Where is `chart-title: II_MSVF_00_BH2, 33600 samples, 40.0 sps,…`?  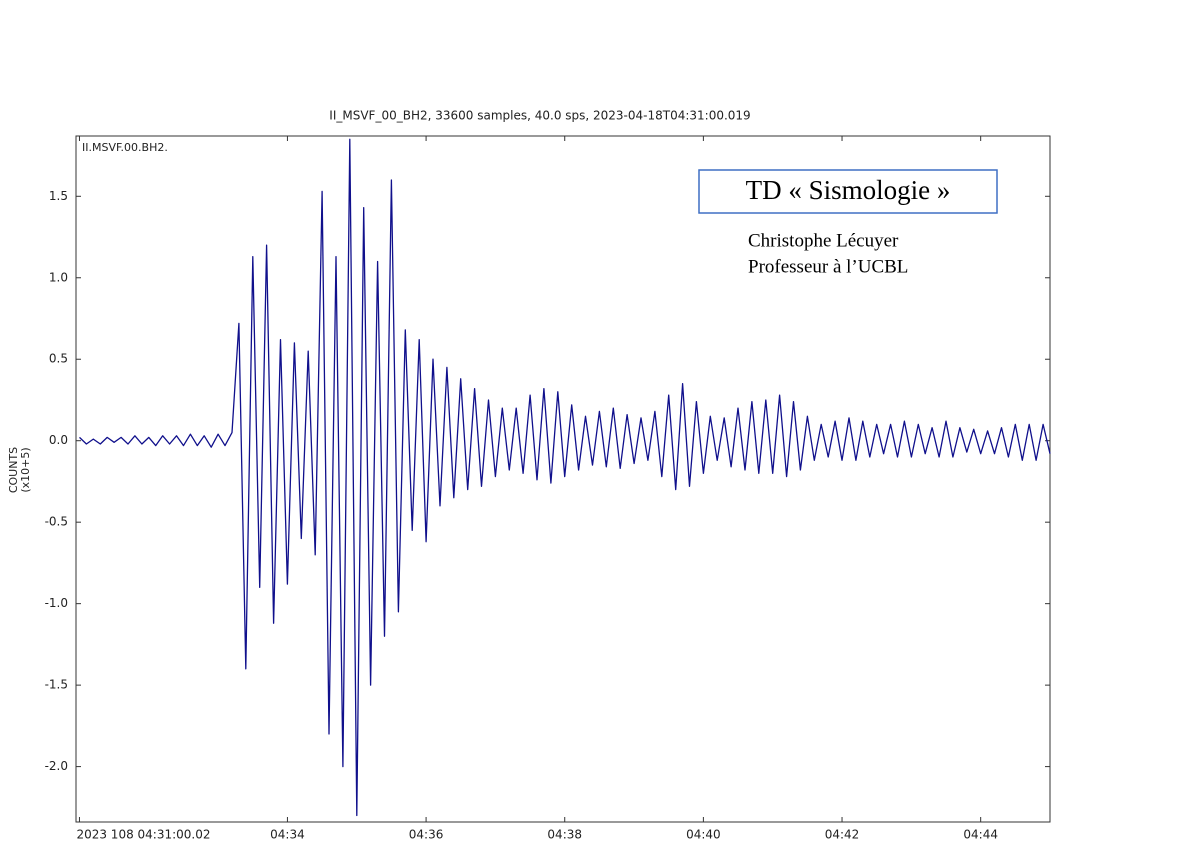 chart-title: II_MSVF_00_BH2, 33600 samples, 40.0 sps,… is located at coordinates (539, 116).